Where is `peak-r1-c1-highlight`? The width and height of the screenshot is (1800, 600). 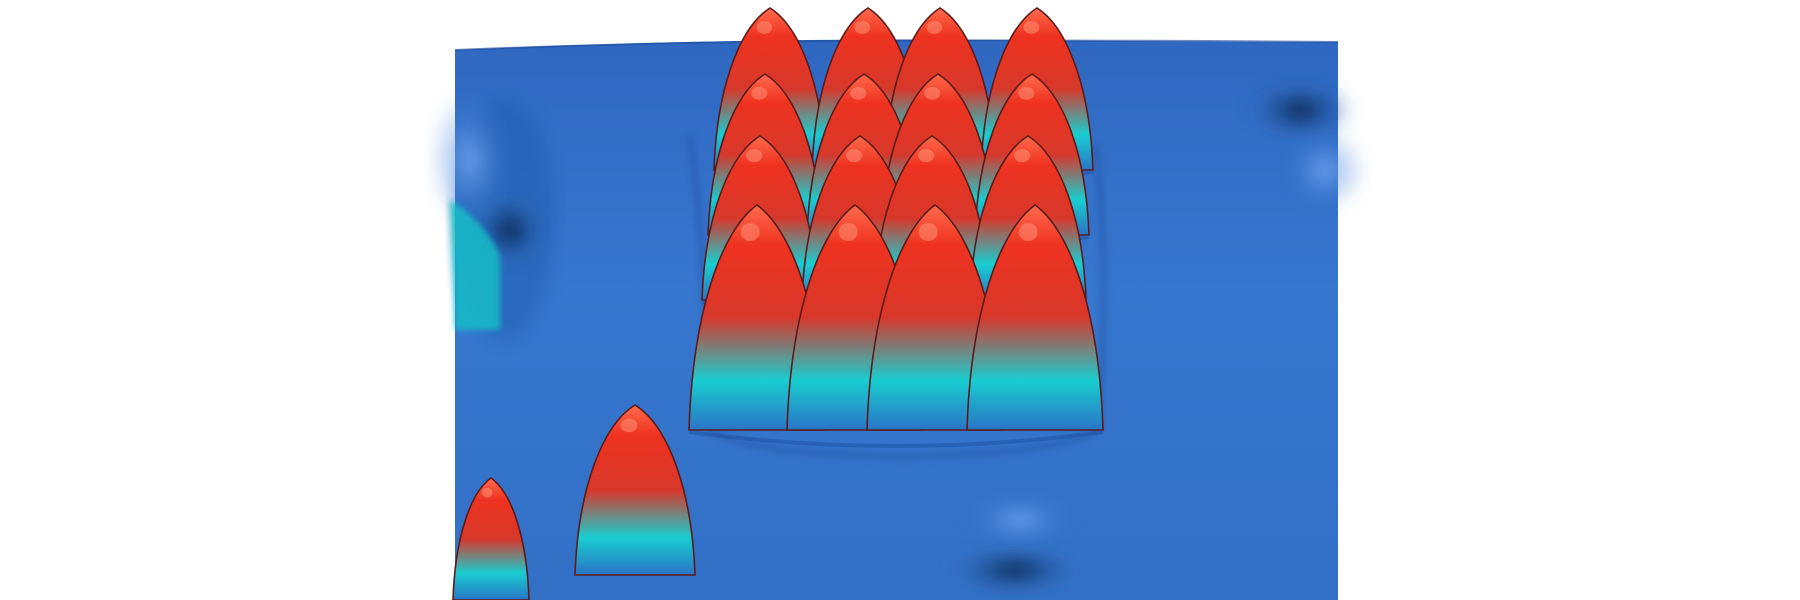 peak-r1-c1-highlight is located at coordinates (764, 27).